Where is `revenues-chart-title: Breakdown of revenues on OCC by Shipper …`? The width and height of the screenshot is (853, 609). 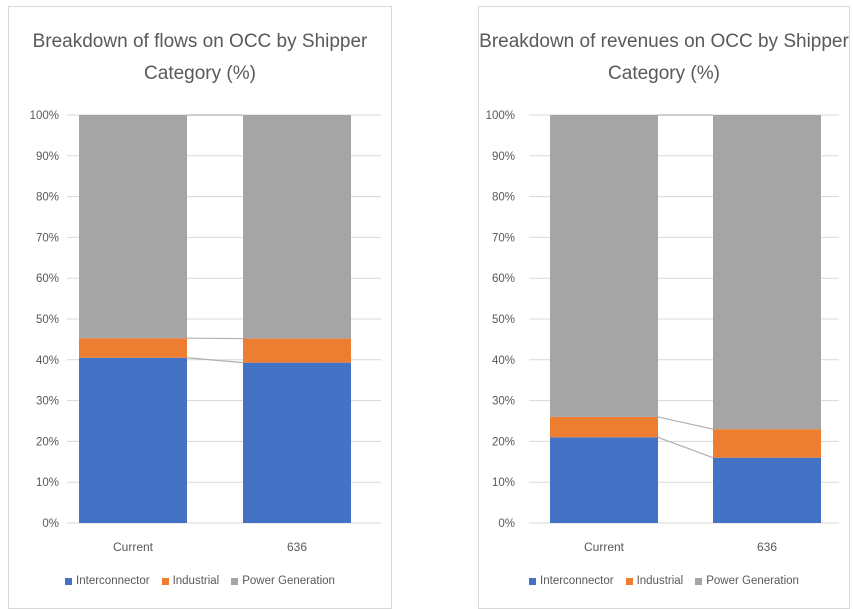
revenues-chart-title: Breakdown of revenues on OCC by Shipper … is located at coordinates (664, 58).